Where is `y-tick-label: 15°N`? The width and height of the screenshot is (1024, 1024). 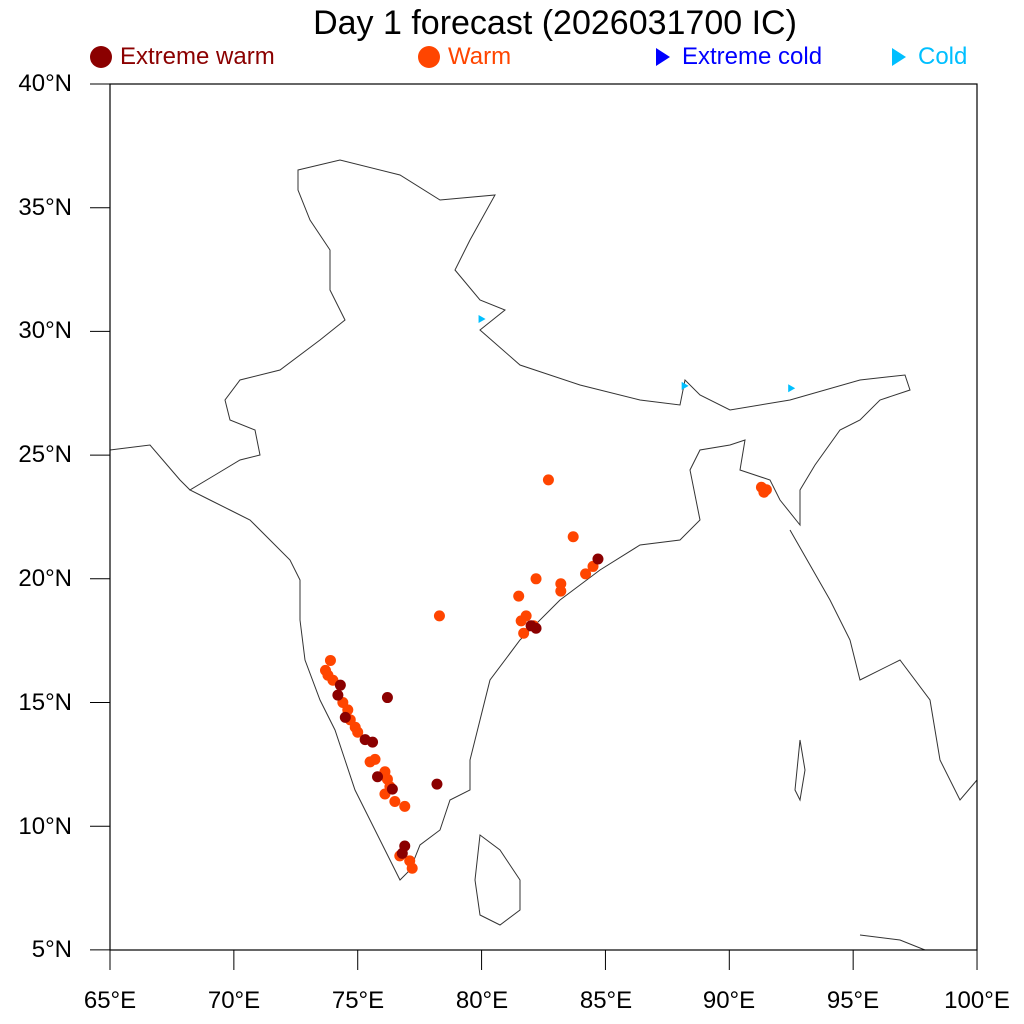 y-tick-label: 15°N is located at coordinates (45, 702).